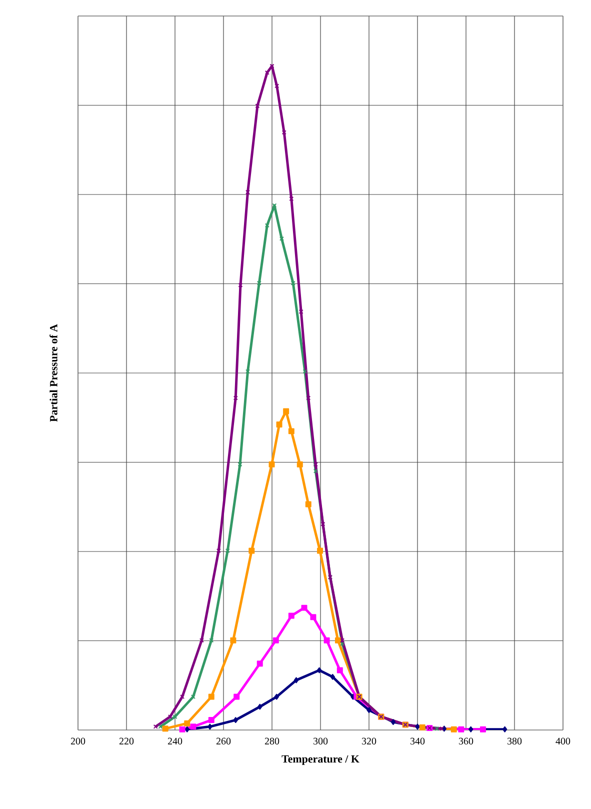  What do you see at coordinates (563, 741) in the screenshot?
I see `x-tick-label: 400` at bounding box center [563, 741].